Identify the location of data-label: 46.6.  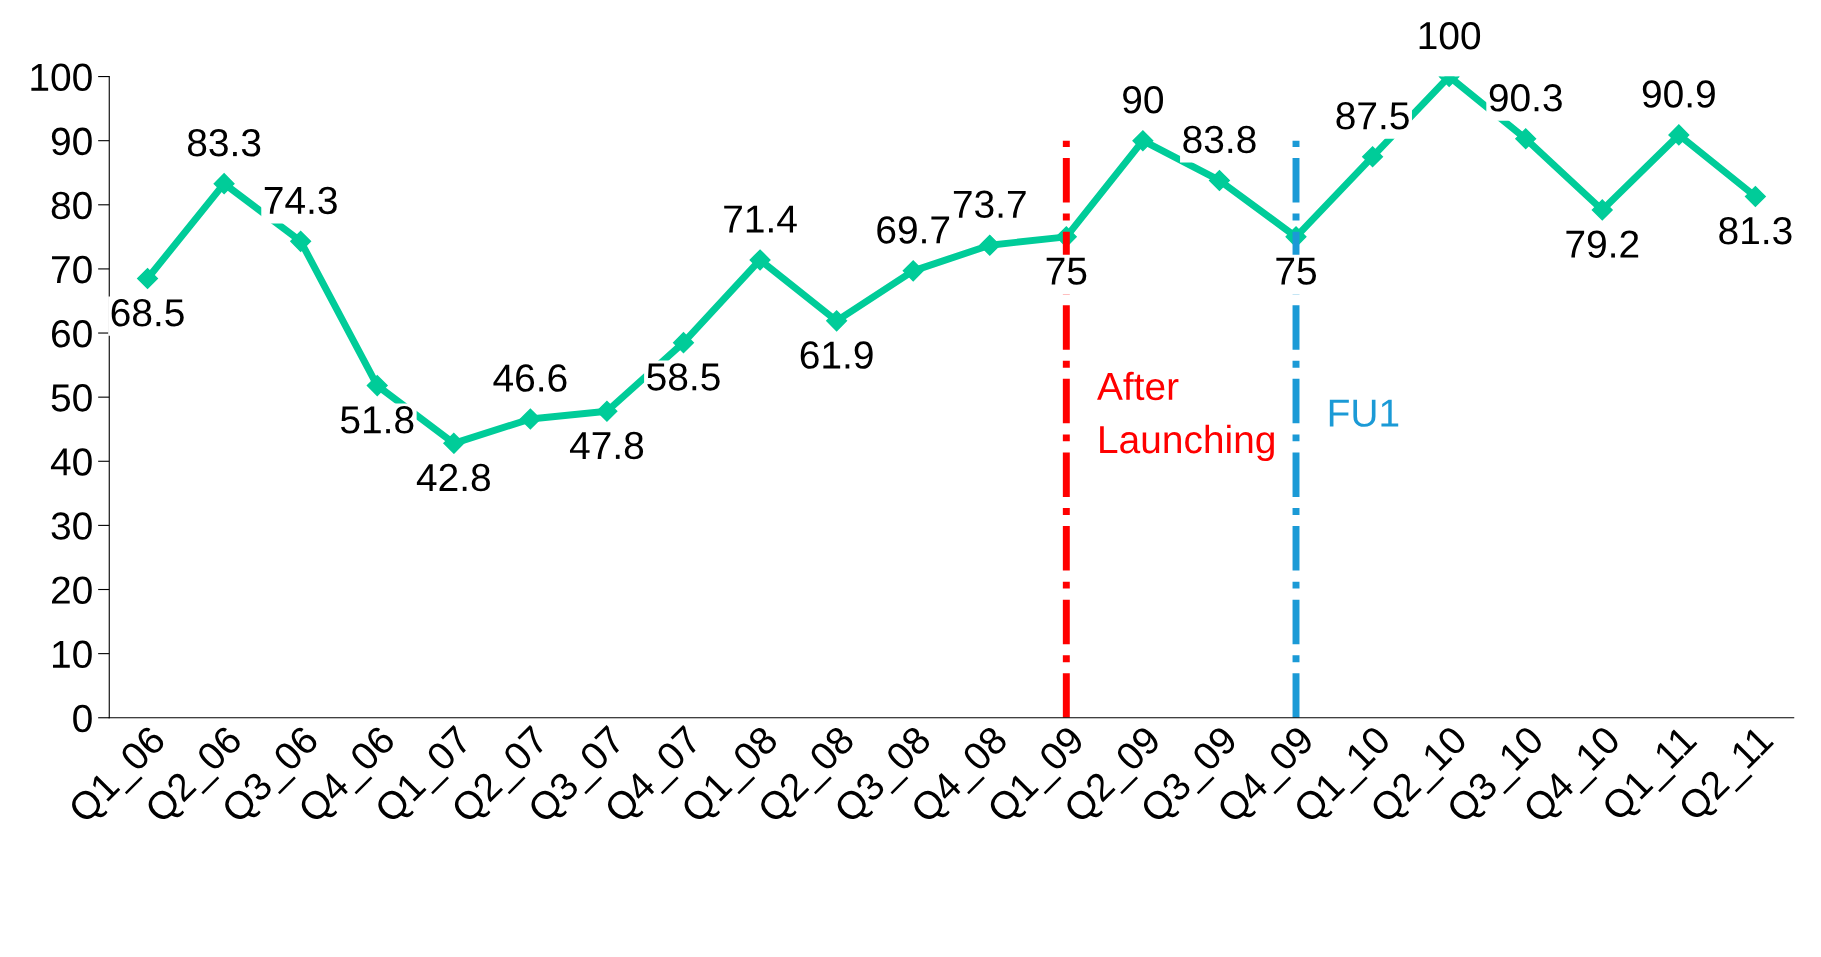
(530, 378).